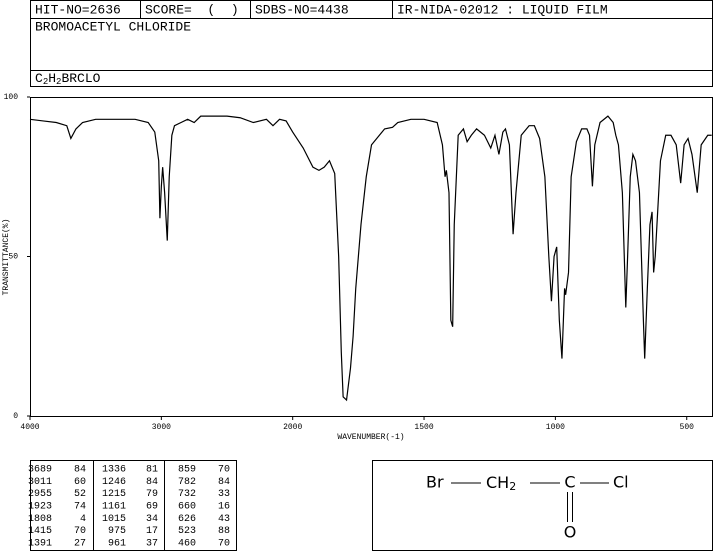 Image resolution: width=715 pixels, height=558 pixels. Describe the element at coordinates (11, 97) in the screenshot. I see `y-tick-label: 100` at that location.